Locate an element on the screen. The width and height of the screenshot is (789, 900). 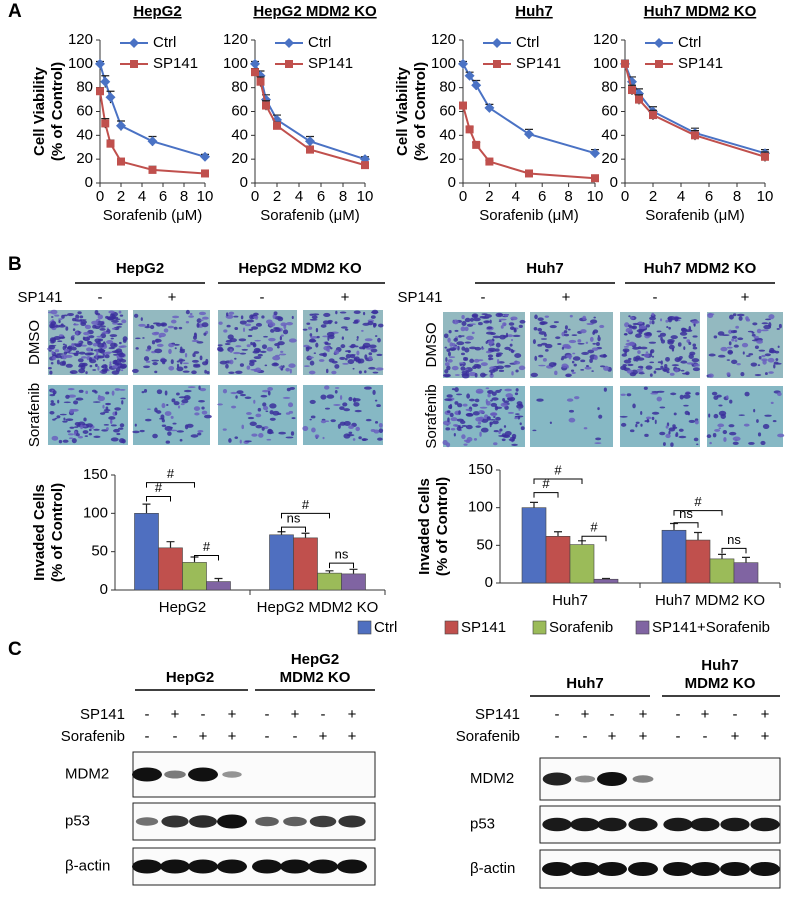
bar is located at coordinates (698, 561).